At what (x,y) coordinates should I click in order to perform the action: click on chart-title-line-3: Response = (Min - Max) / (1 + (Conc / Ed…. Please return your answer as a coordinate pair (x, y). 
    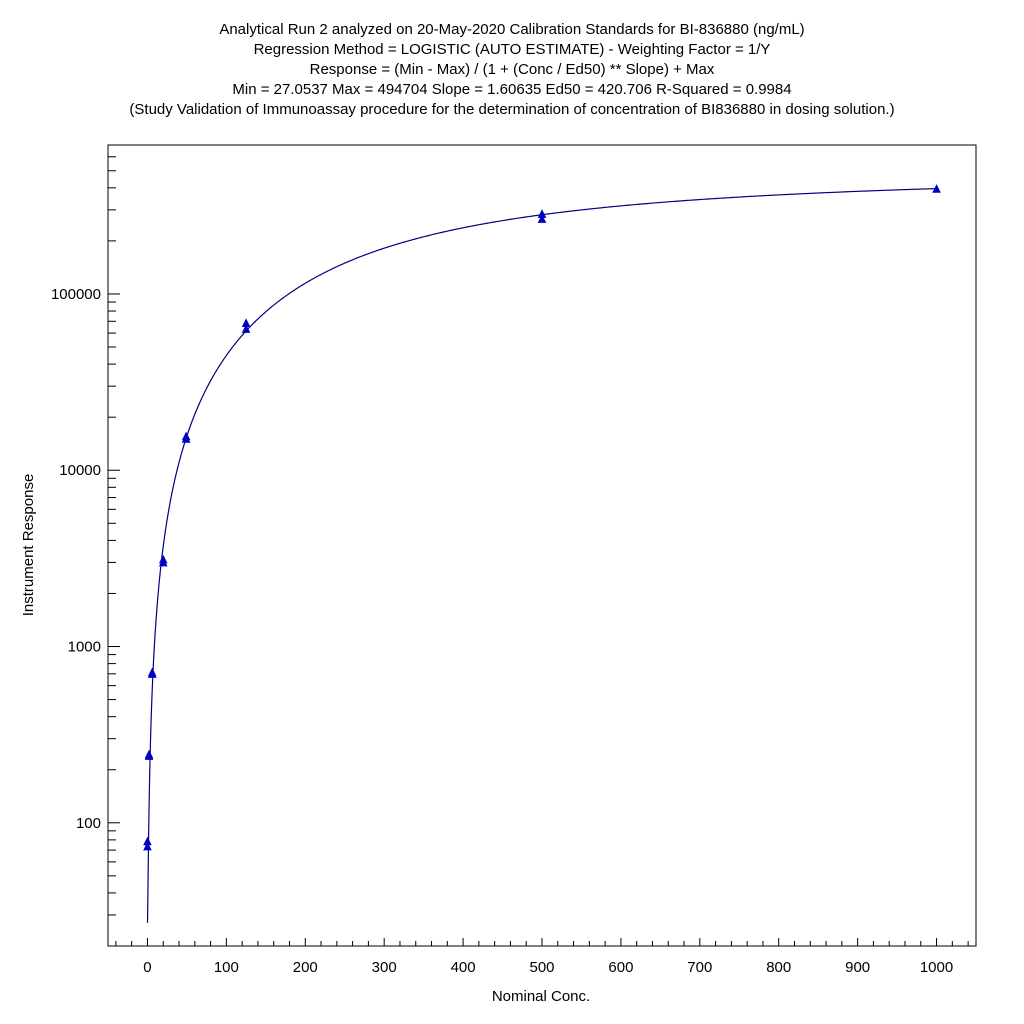
    Looking at the image, I should click on (512, 69).